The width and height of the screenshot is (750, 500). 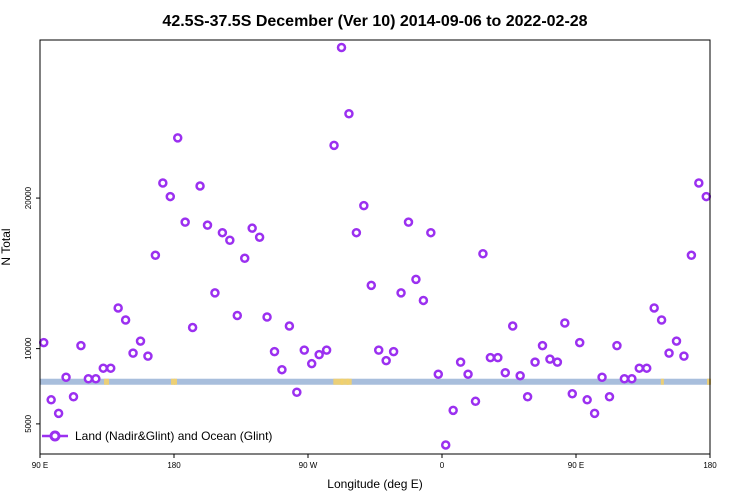 What do you see at coordinates (28, 197) in the screenshot?
I see `y-tick-label-2: 20000` at bounding box center [28, 197].